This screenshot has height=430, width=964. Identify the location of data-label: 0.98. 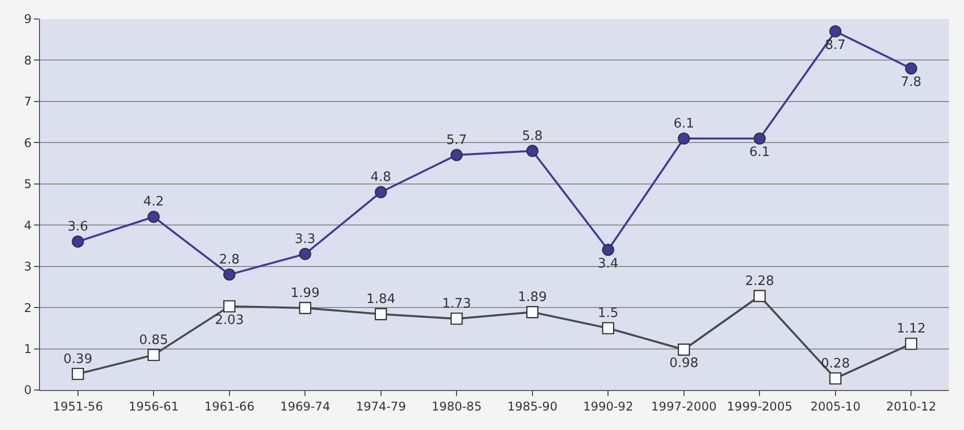
(683, 364).